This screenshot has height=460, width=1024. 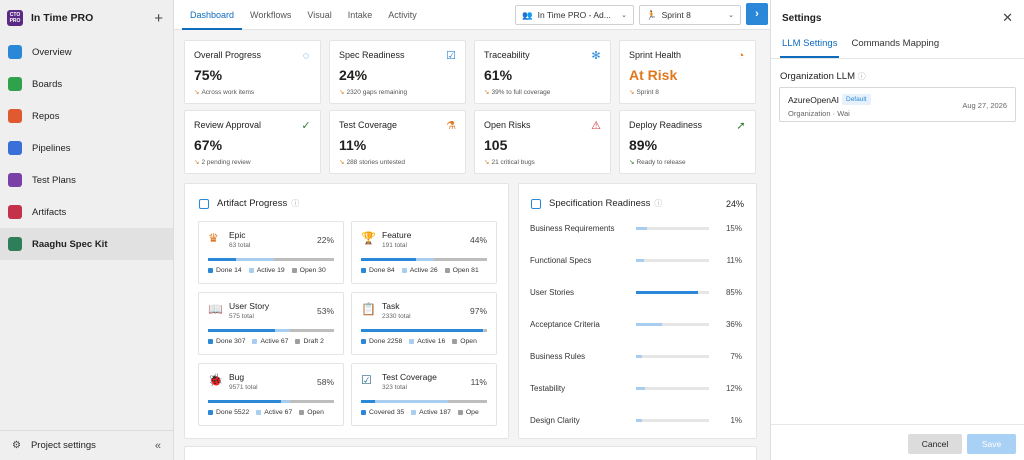 I want to click on cancel-button: Cancel, so click(x=935, y=444).